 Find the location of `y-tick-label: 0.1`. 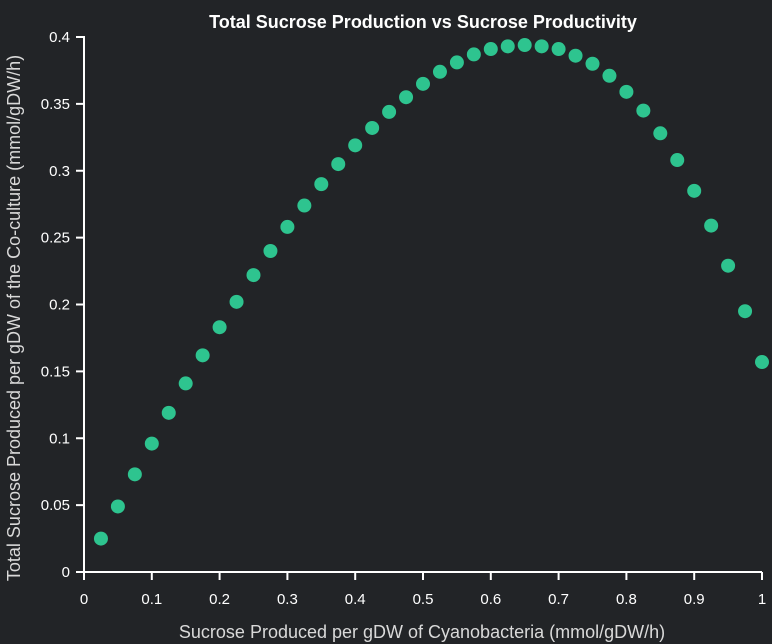

y-tick-label: 0.1 is located at coordinates (59, 438).